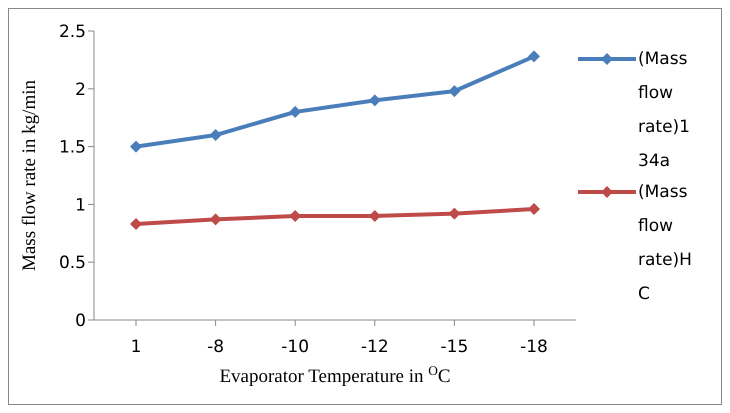 The width and height of the screenshot is (730, 413). I want to click on y-axis-title: Mass flow rate in kg/min, so click(29, 175).